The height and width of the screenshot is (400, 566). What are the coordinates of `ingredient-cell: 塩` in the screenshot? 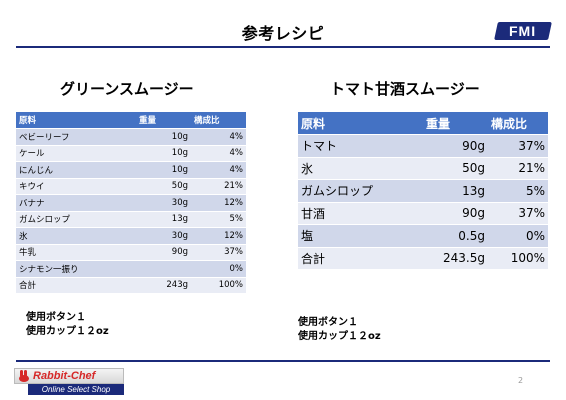 It's located at (360, 236).